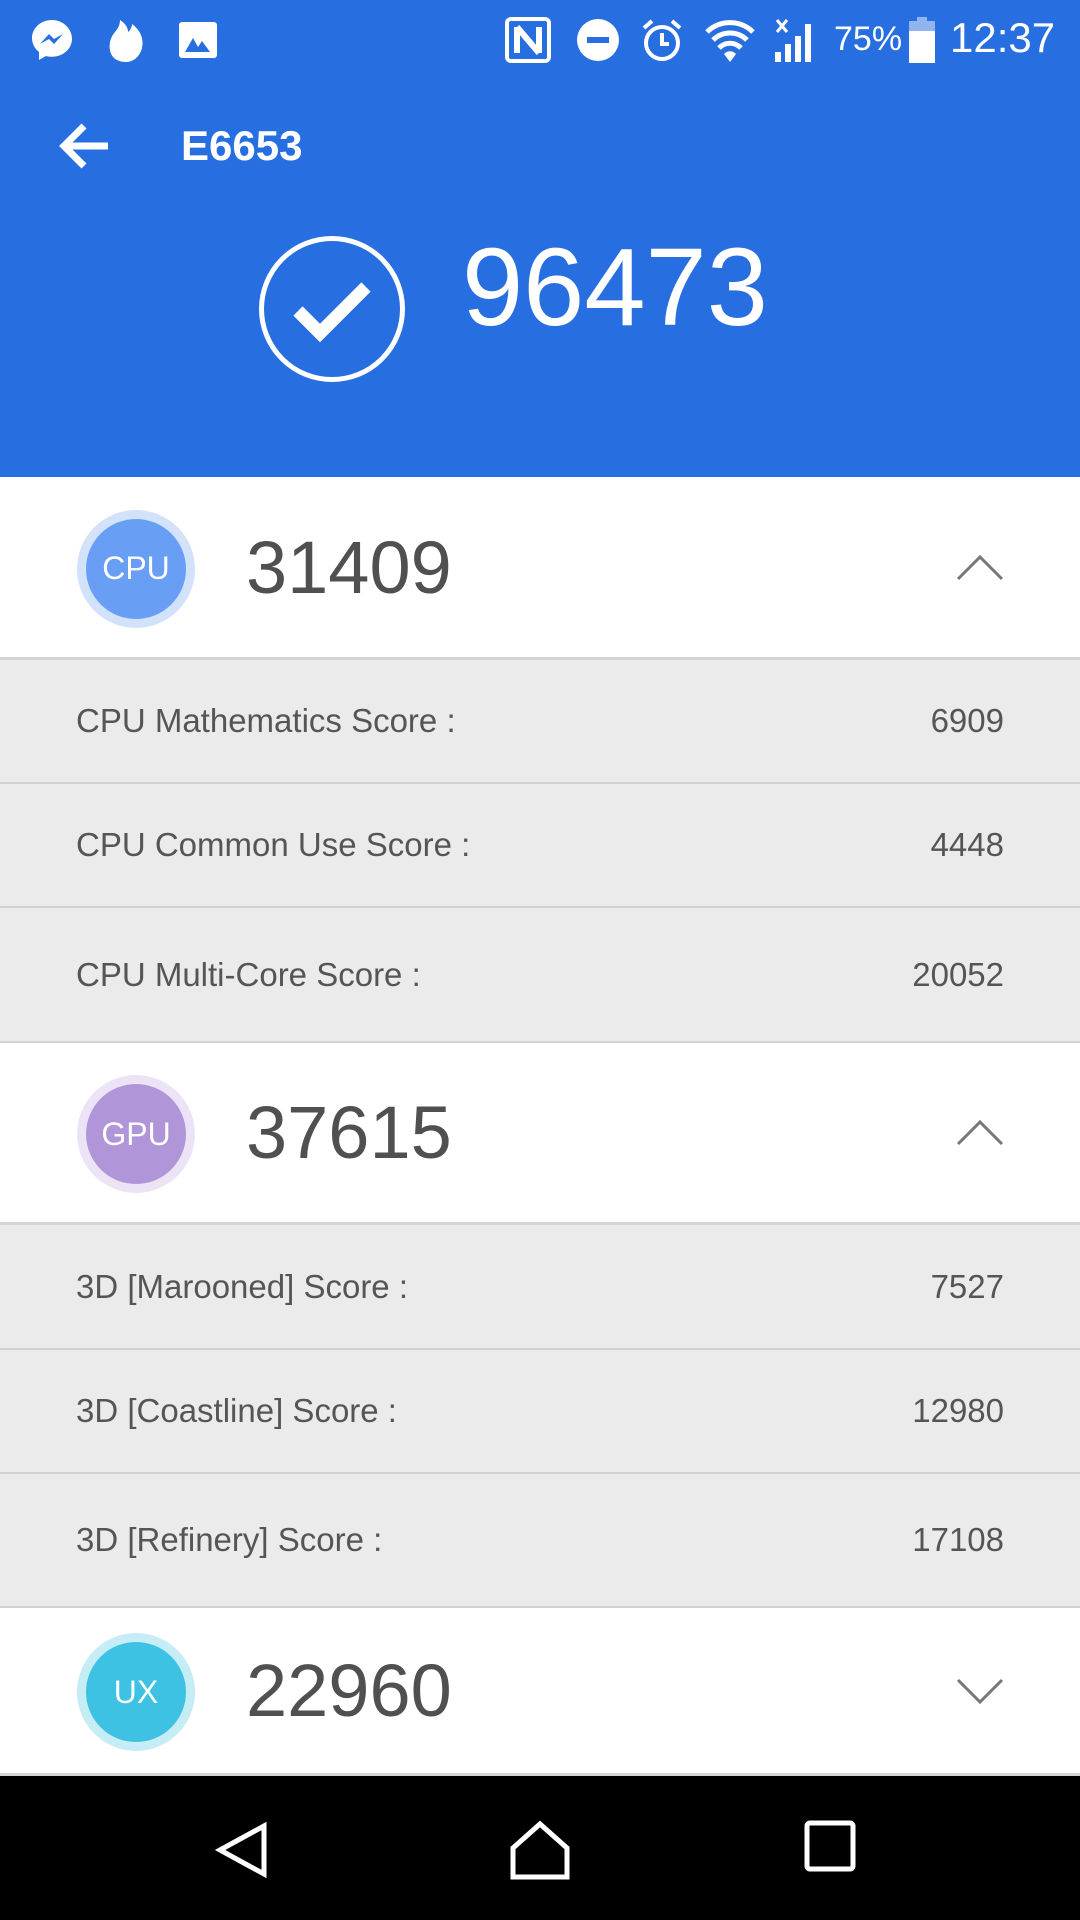  I want to click on score-row-label: 3D [Coastline] Score :, so click(236, 1410).